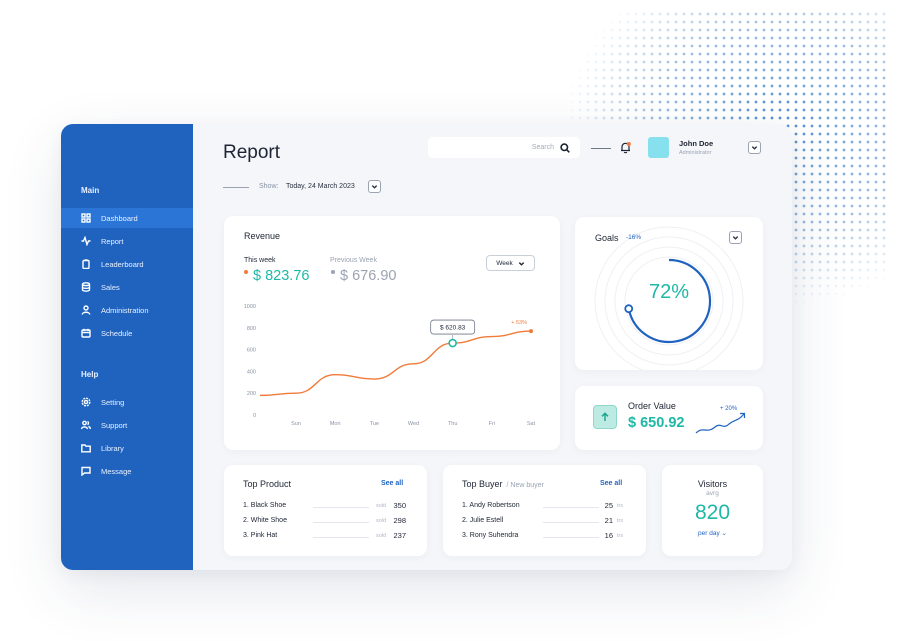 The height and width of the screenshot is (641, 903). I want to click on sidebar-item-schedule: Schedule, so click(127, 333).